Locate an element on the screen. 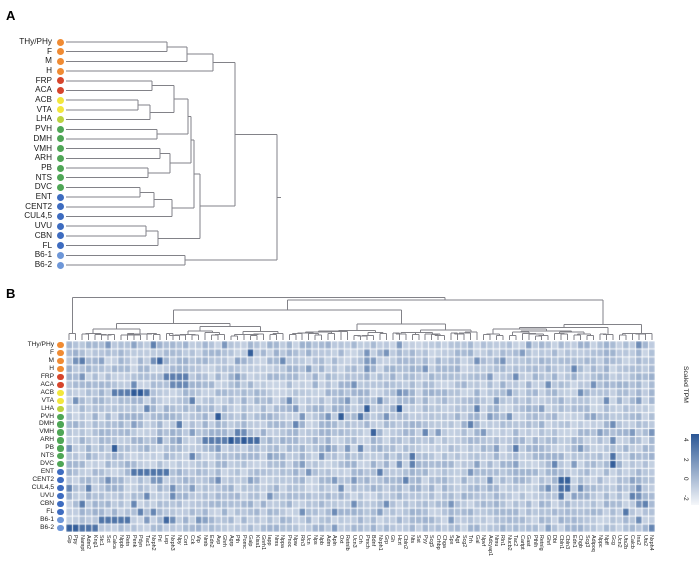 The image size is (700, 565). region-label: VMH is located at coordinates (46, 432).